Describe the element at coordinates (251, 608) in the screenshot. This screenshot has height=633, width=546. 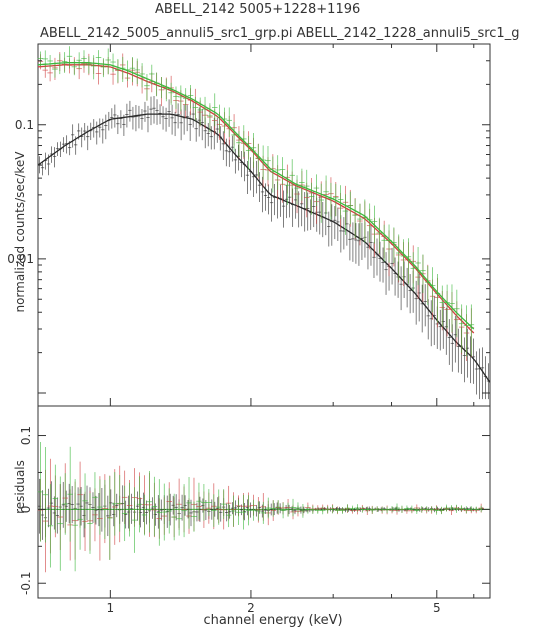
I see `x-tick-label: 2` at that location.